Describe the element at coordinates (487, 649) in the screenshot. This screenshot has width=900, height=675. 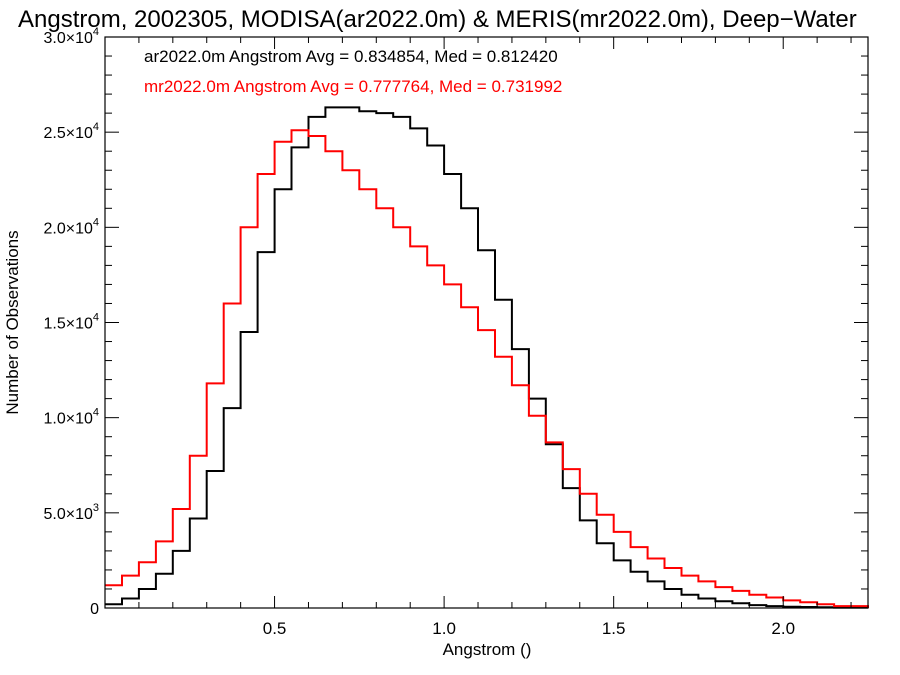
I see `x-axis-label: Angstrom ()` at that location.